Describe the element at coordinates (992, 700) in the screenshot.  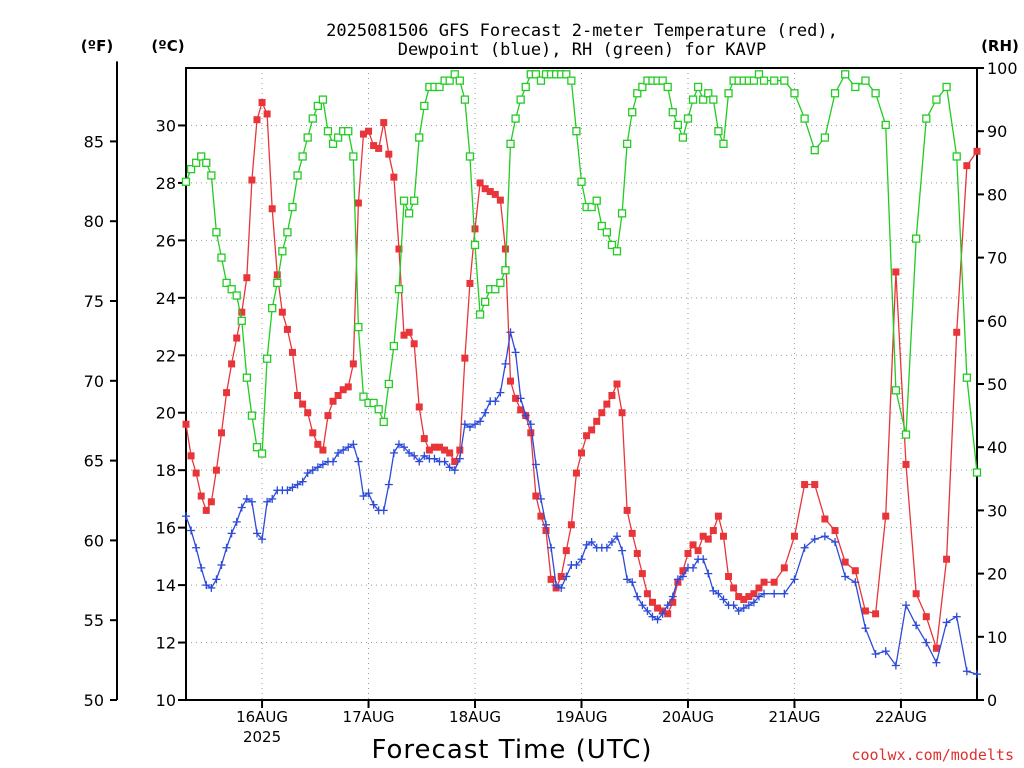
I see `rh-tick-label: 0` at that location.